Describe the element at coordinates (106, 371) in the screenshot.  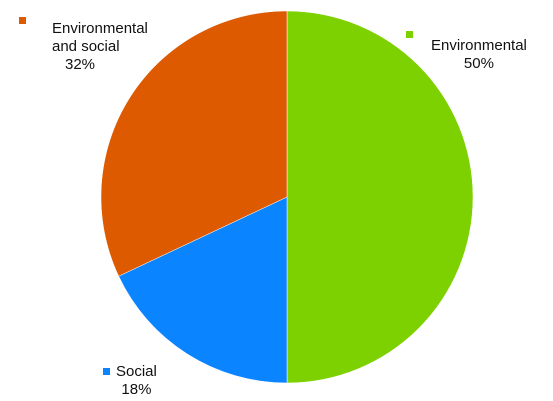
I see `legend-swatch-social` at that location.